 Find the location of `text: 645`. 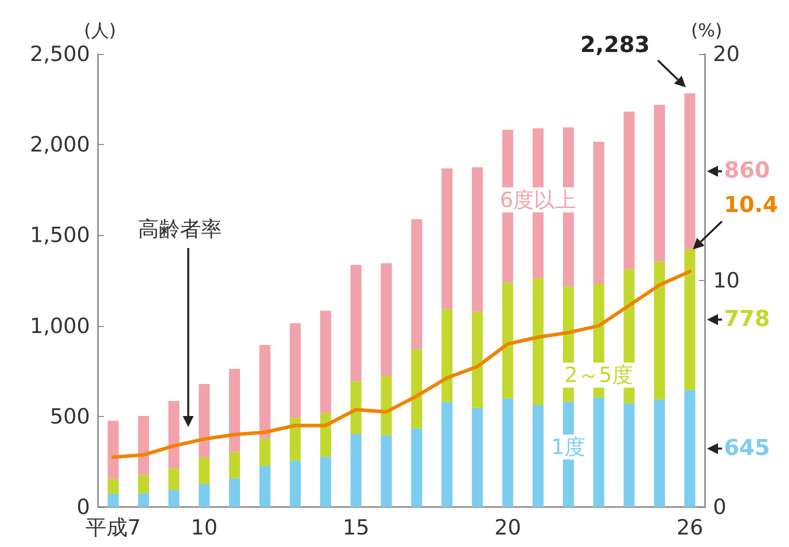

text: 645 is located at coordinates (747, 449).